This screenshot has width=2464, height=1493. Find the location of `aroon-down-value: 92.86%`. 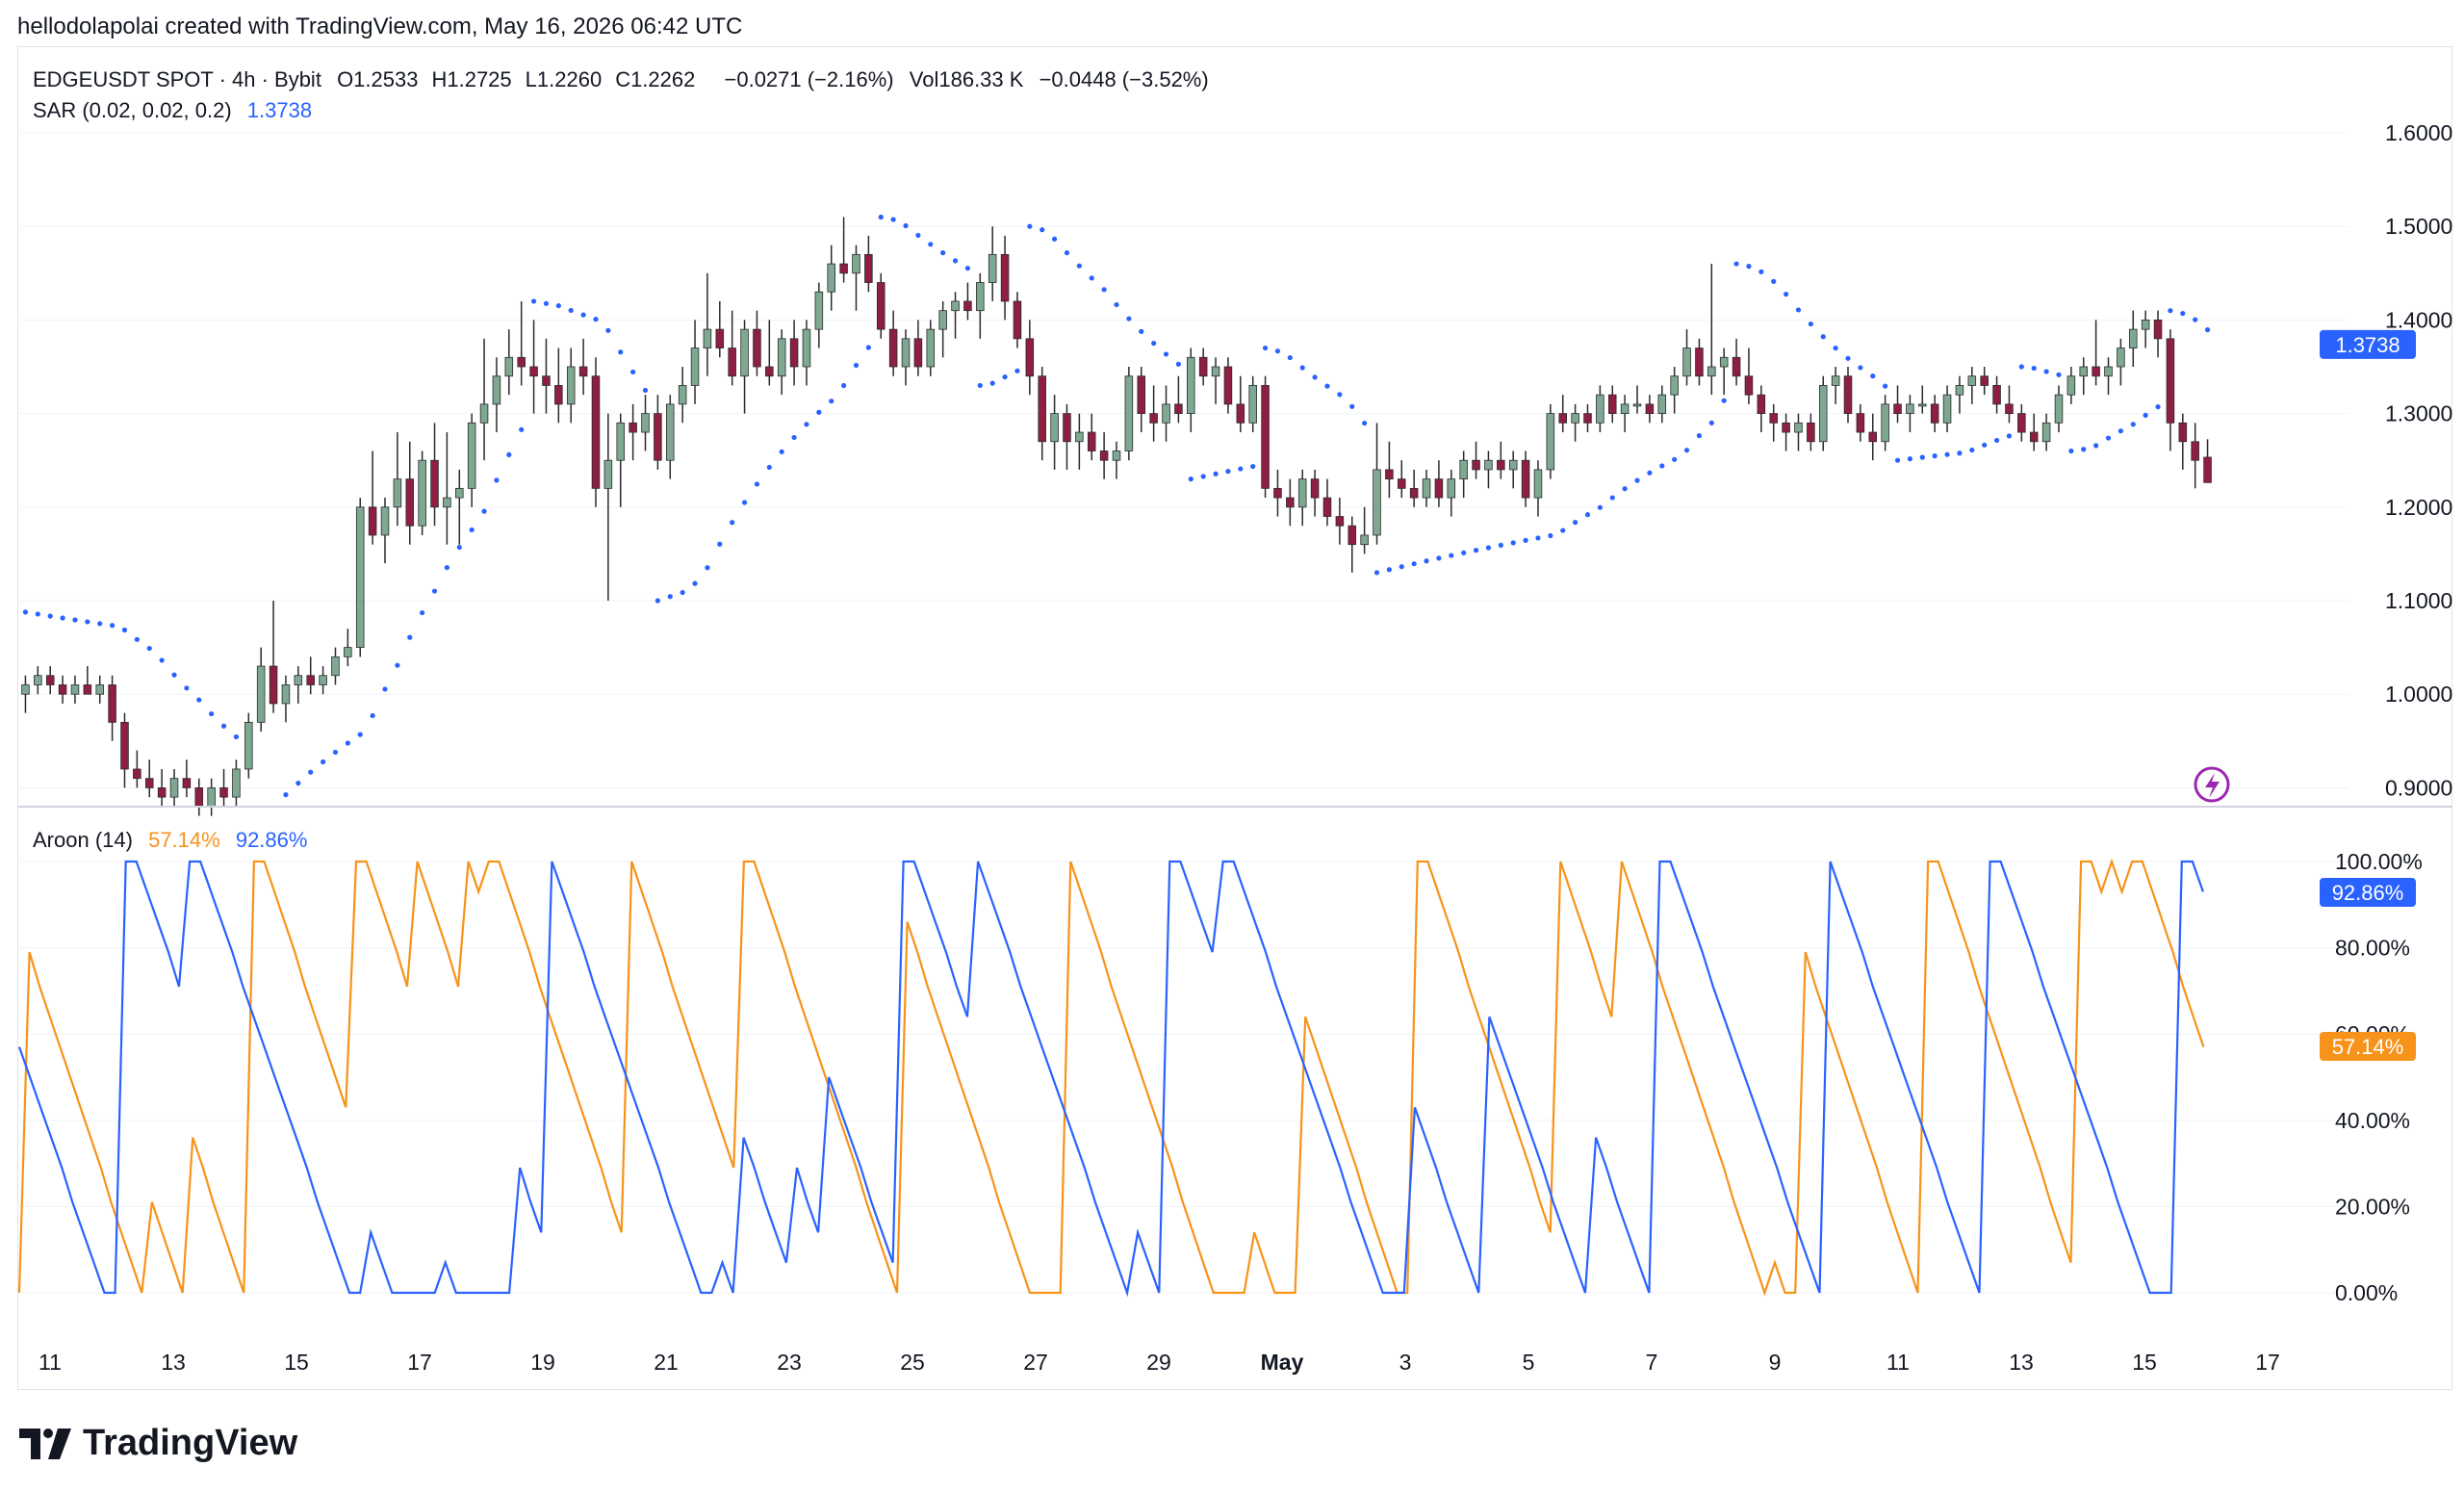

aroon-down-value: 92.86% is located at coordinates (271, 840).